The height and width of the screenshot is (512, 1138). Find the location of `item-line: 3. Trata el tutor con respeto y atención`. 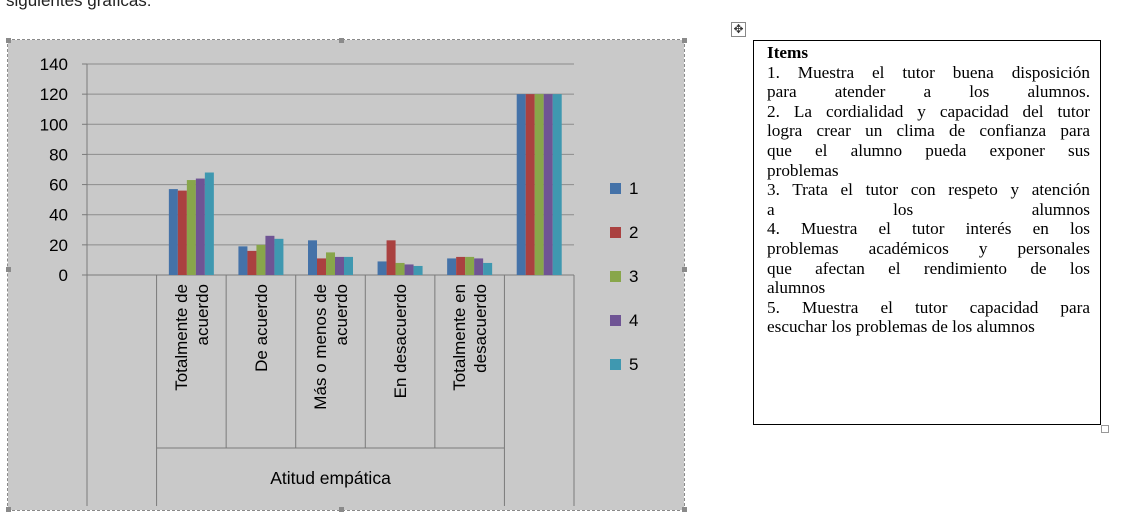

item-line: 3. Trata el tutor con respeto y atención is located at coordinates (928, 190).